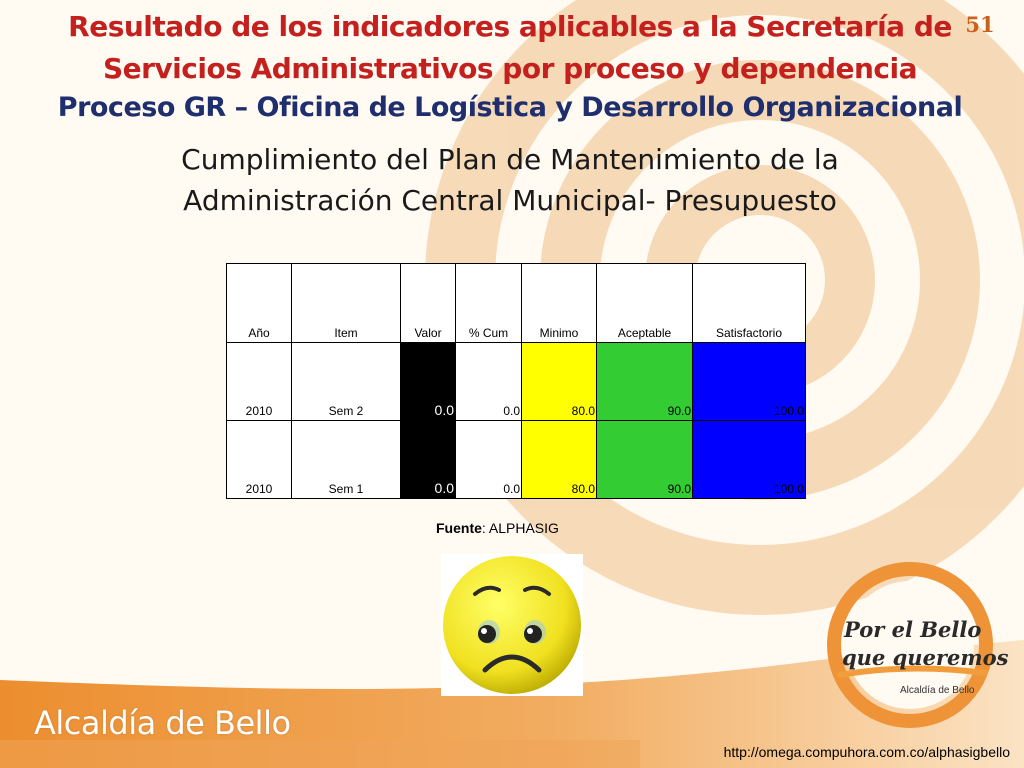  I want to click on logo-subtitle: Alcaldía de Bello, so click(937, 690).